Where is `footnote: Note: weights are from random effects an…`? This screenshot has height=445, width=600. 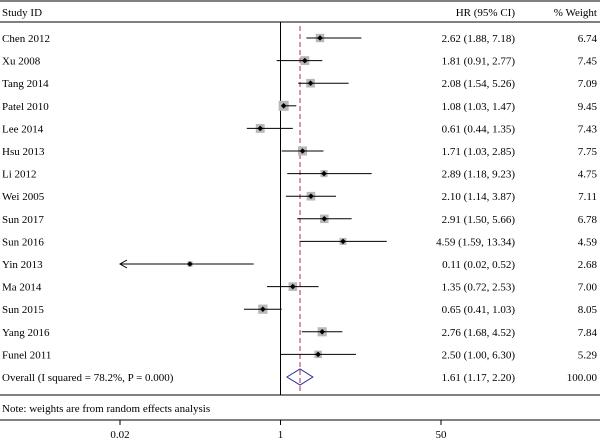 footnote: Note: weights are from random effects an… is located at coordinates (106, 409).